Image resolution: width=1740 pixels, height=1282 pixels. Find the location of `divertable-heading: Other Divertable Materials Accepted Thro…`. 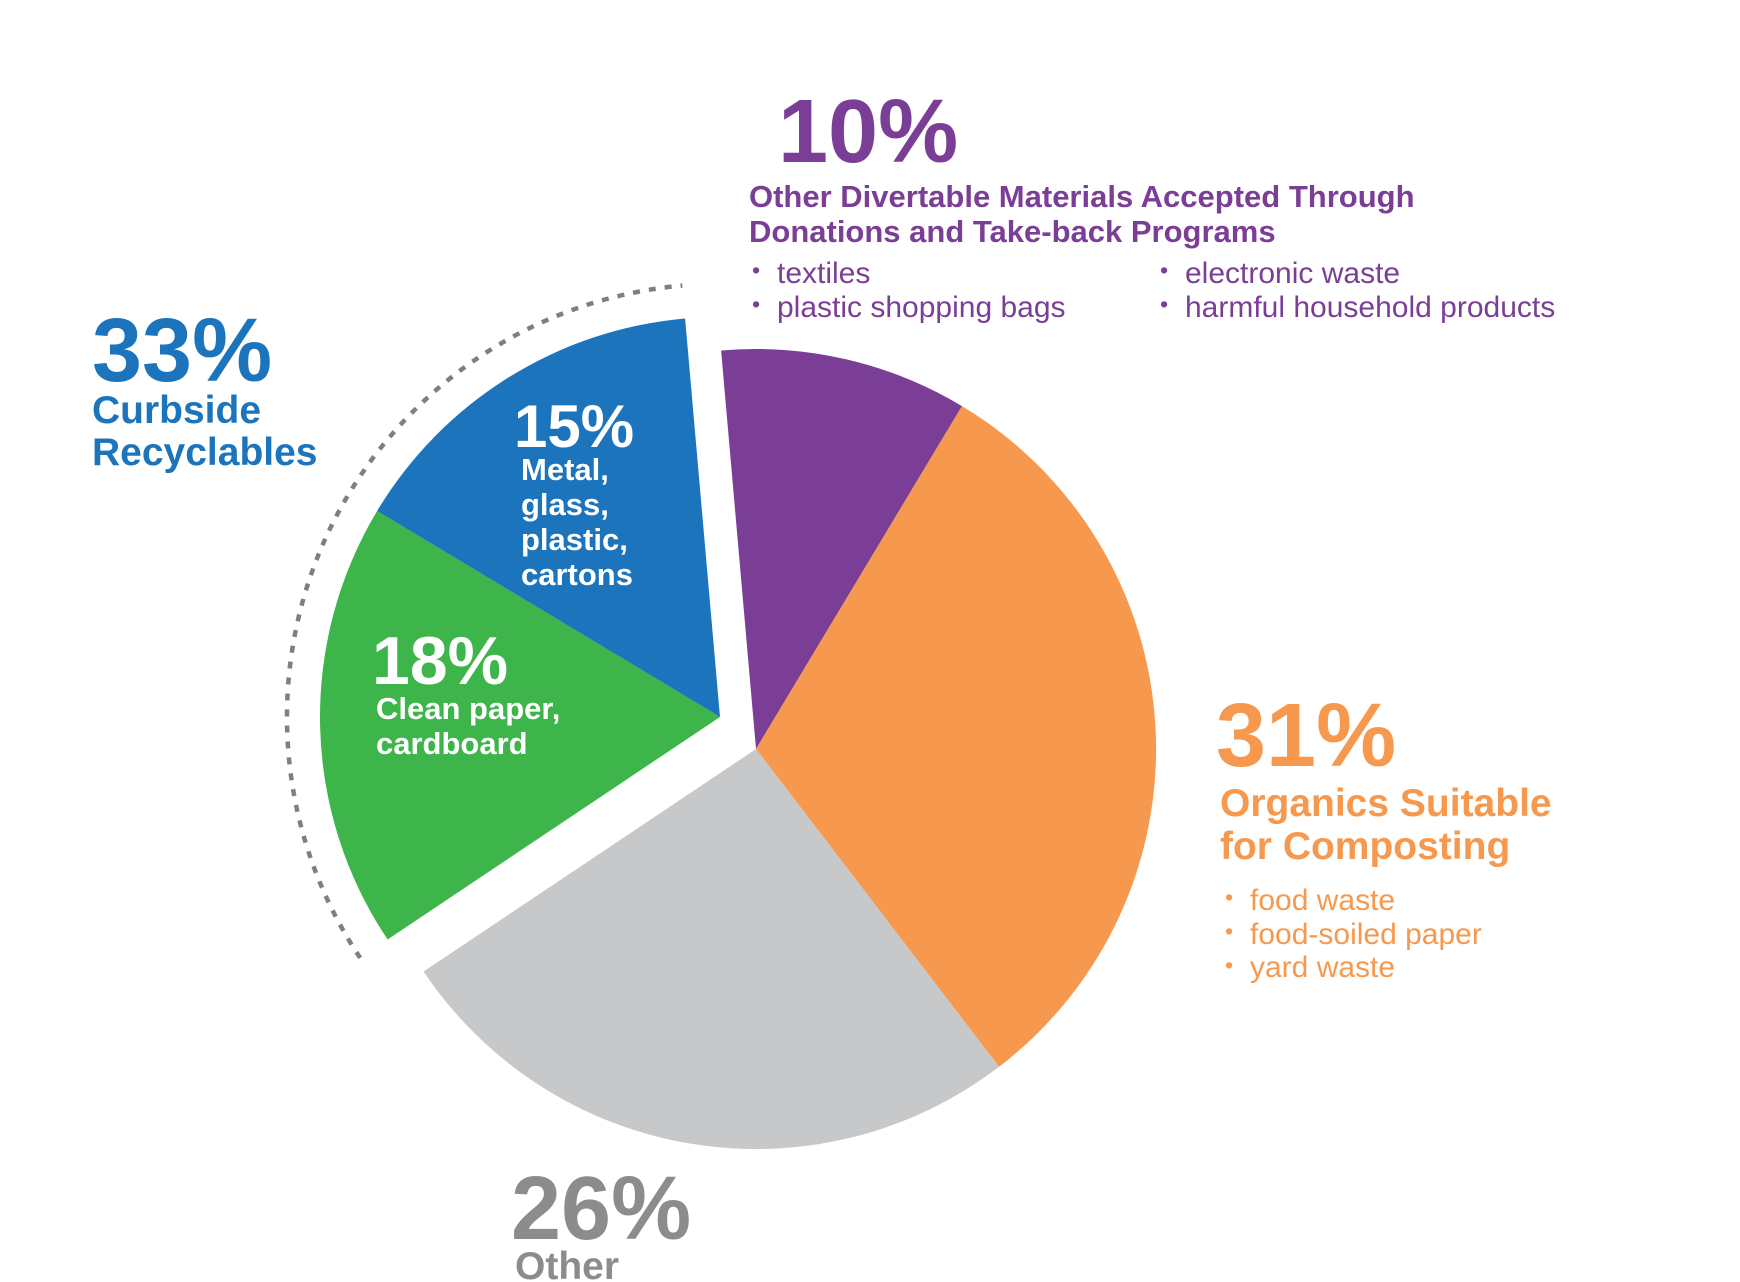

divertable-heading: Other Divertable Materials Accepted Thro… is located at coordinates (1082, 214).